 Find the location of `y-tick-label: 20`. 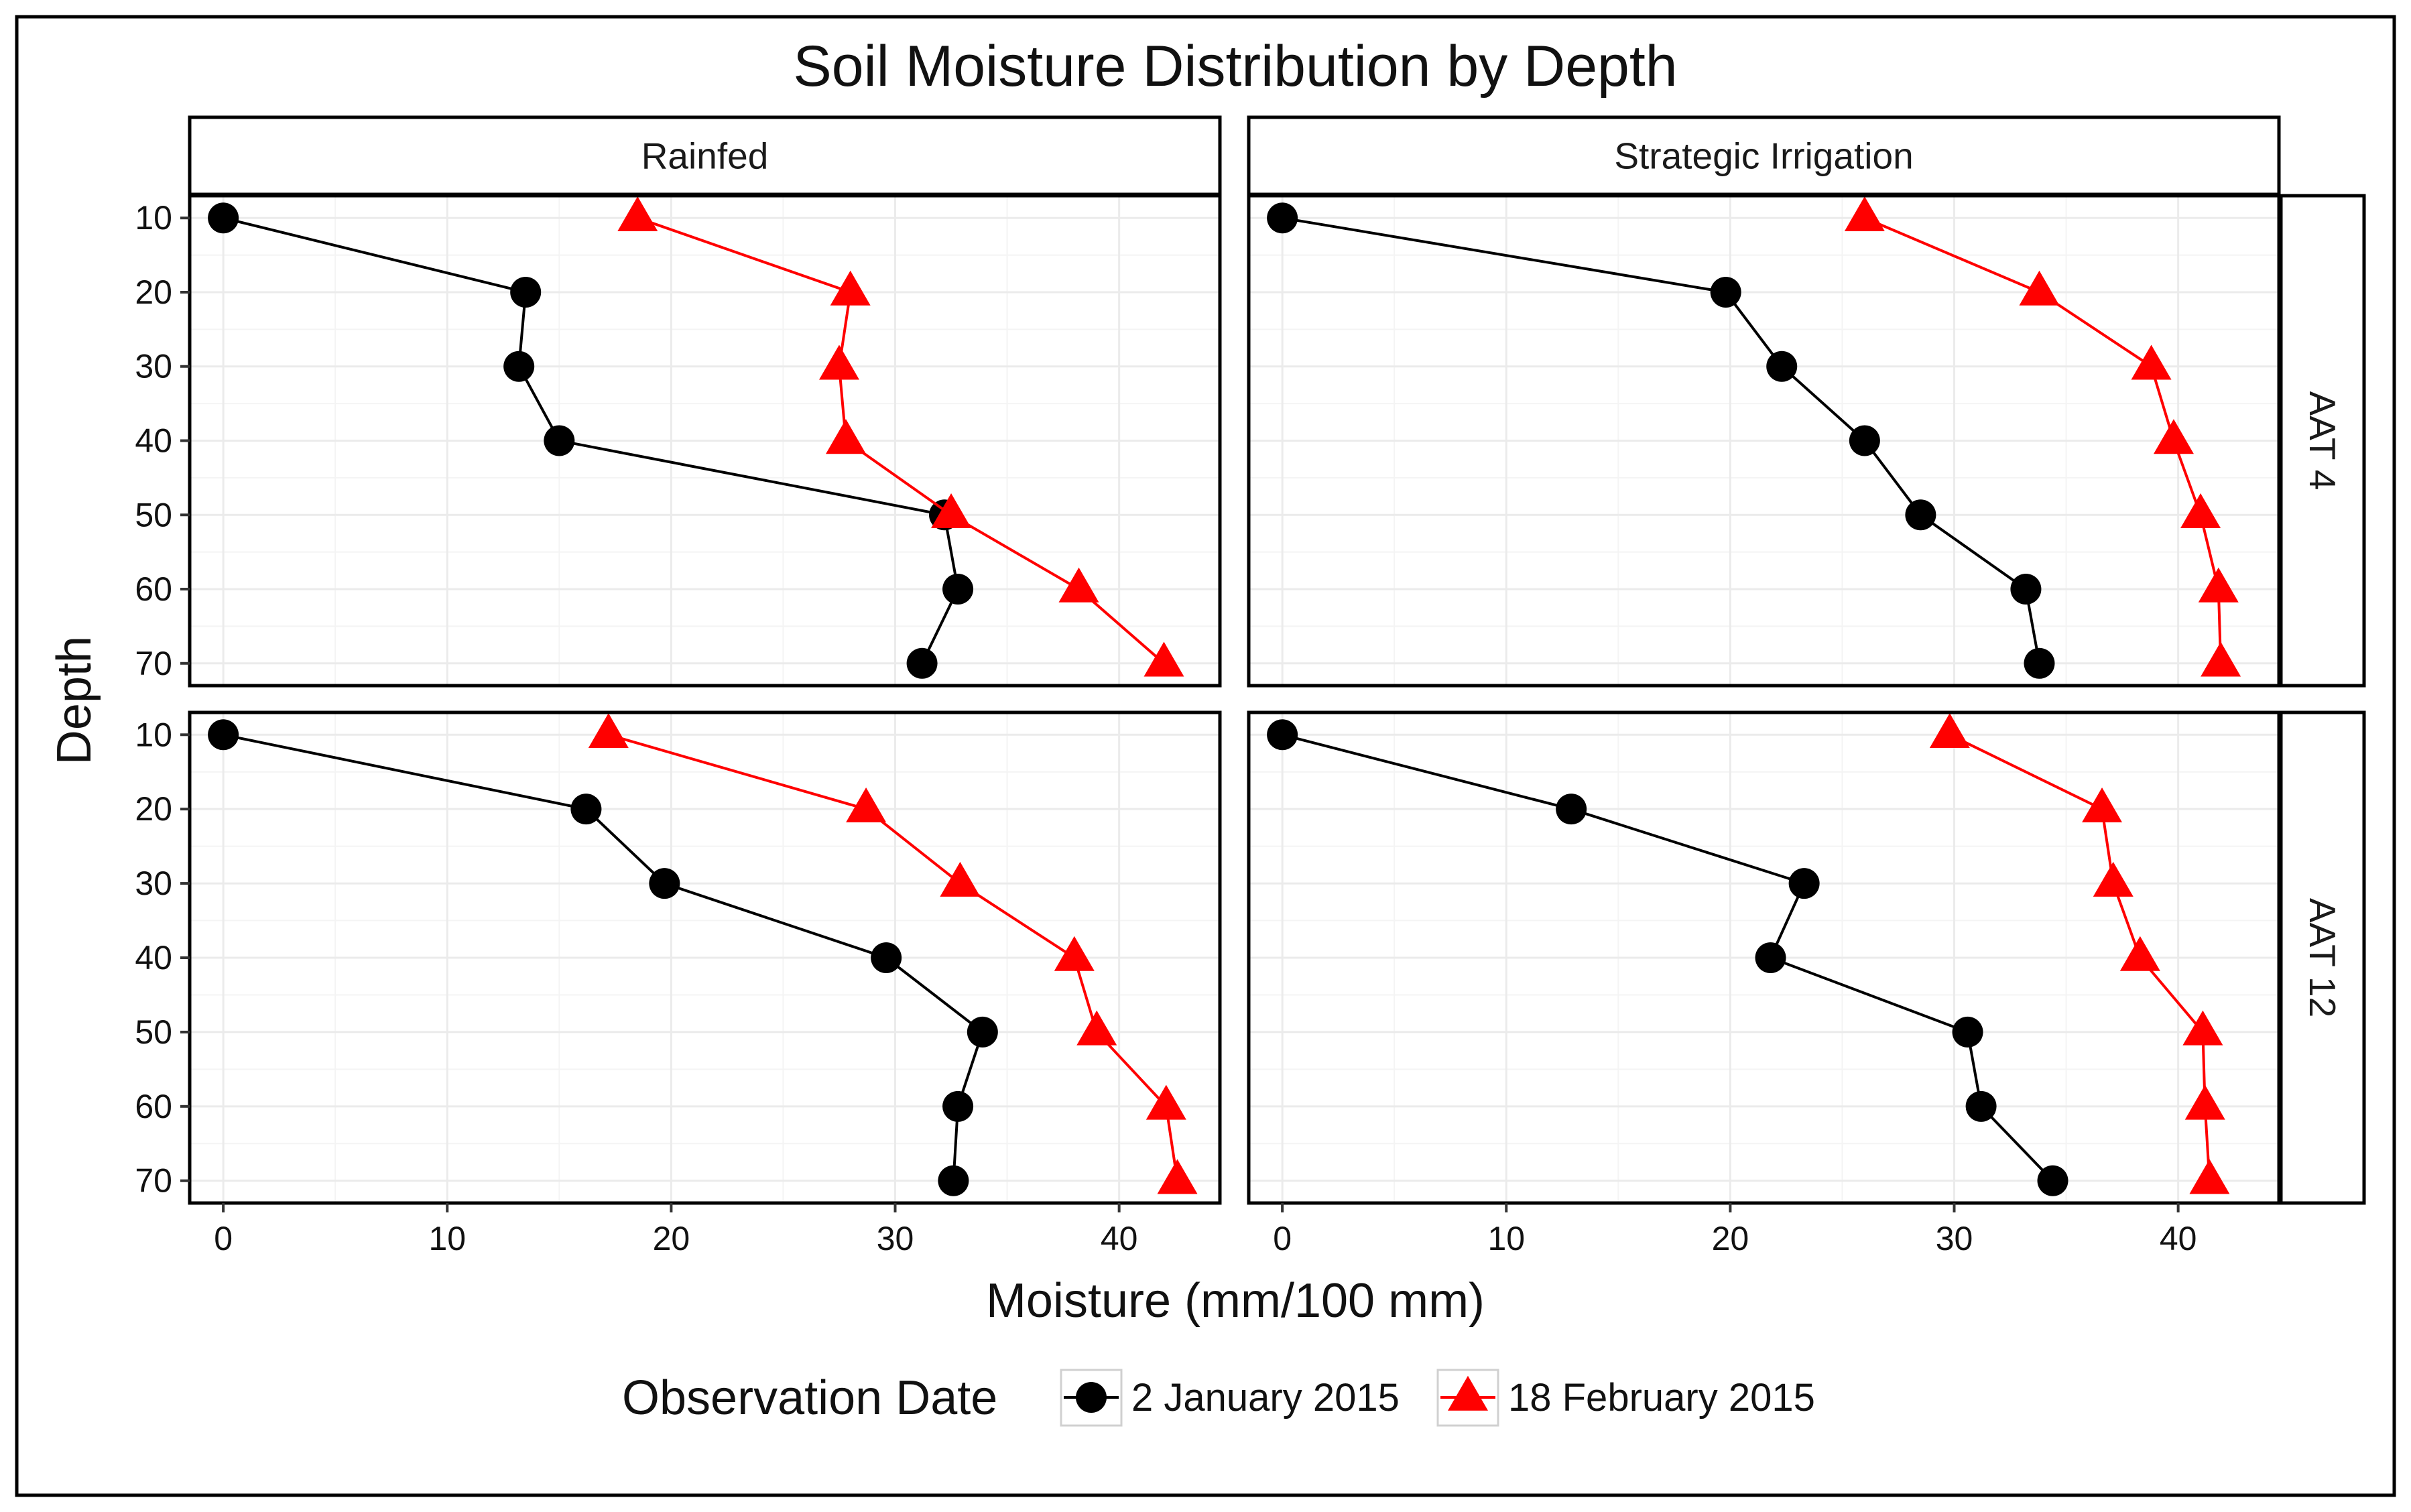

y-tick-label: 20 is located at coordinates (153, 292).